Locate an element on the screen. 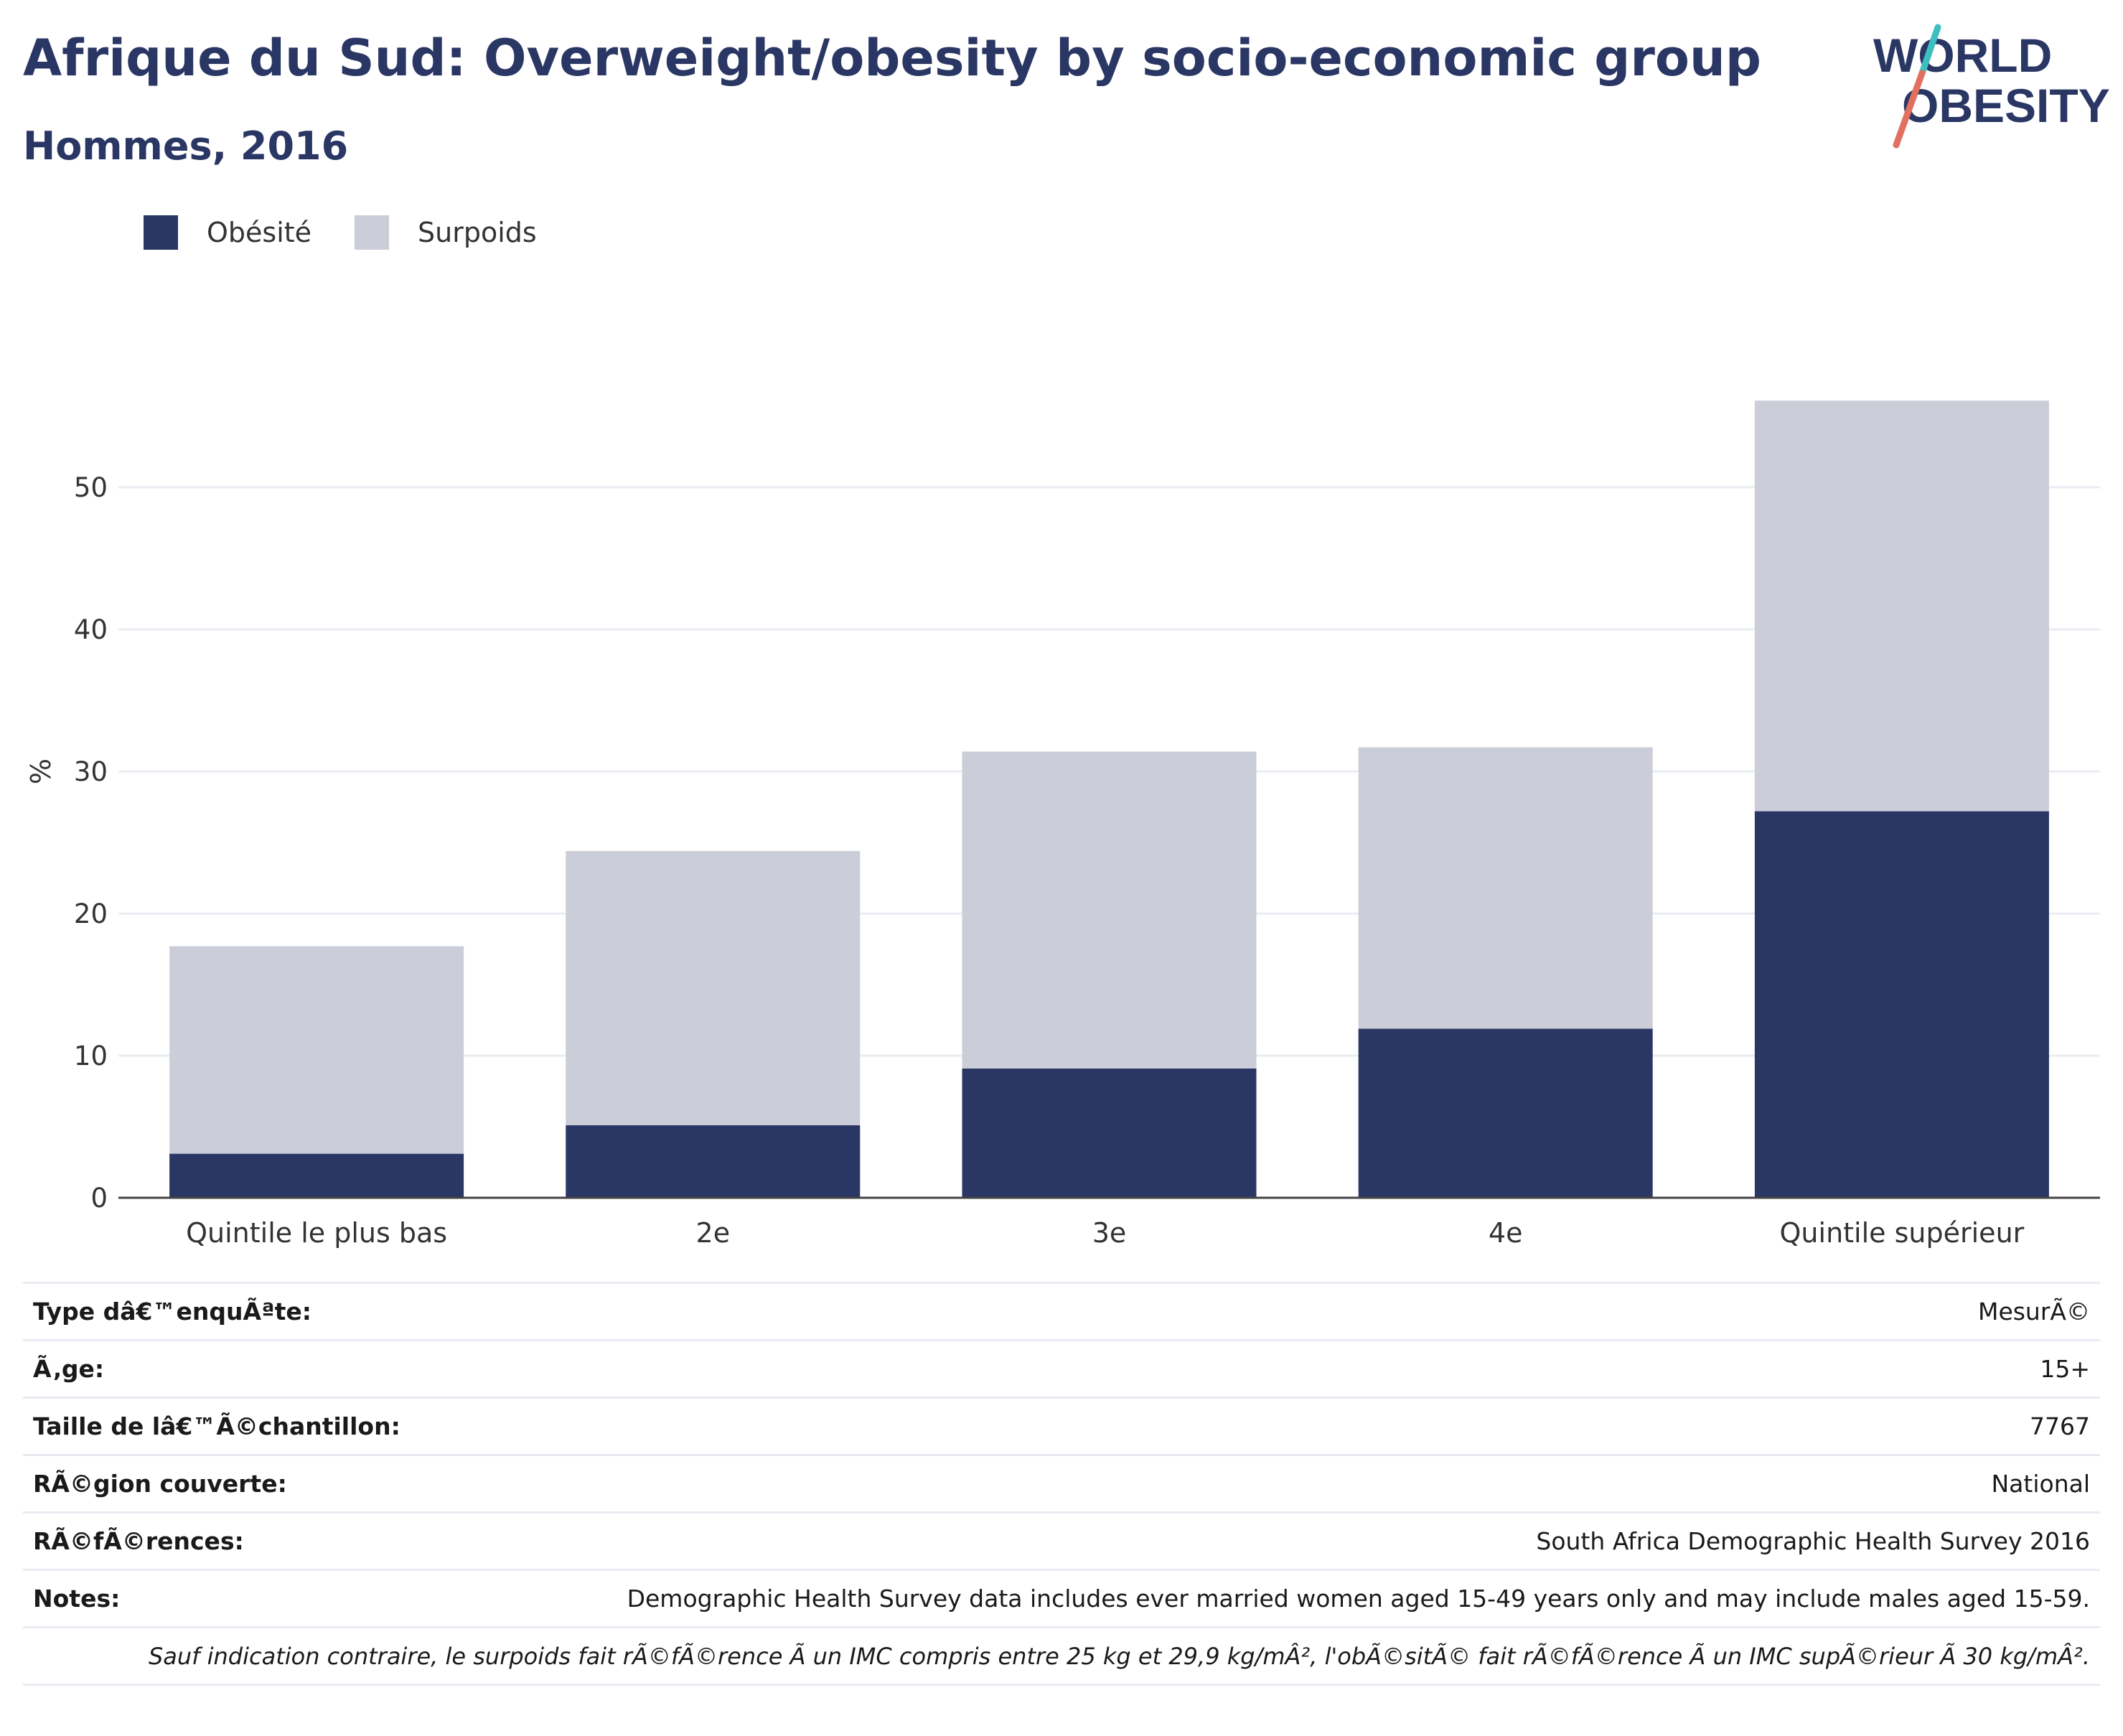 Image resolution: width=2123 pixels, height=1736 pixels. legend: Obésité Surpoids is located at coordinates (362, 232).